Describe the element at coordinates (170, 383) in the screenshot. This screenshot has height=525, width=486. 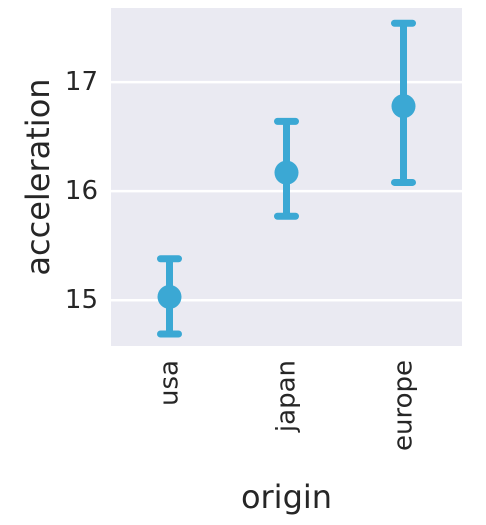
I see `x-tick-label: usa` at that location.